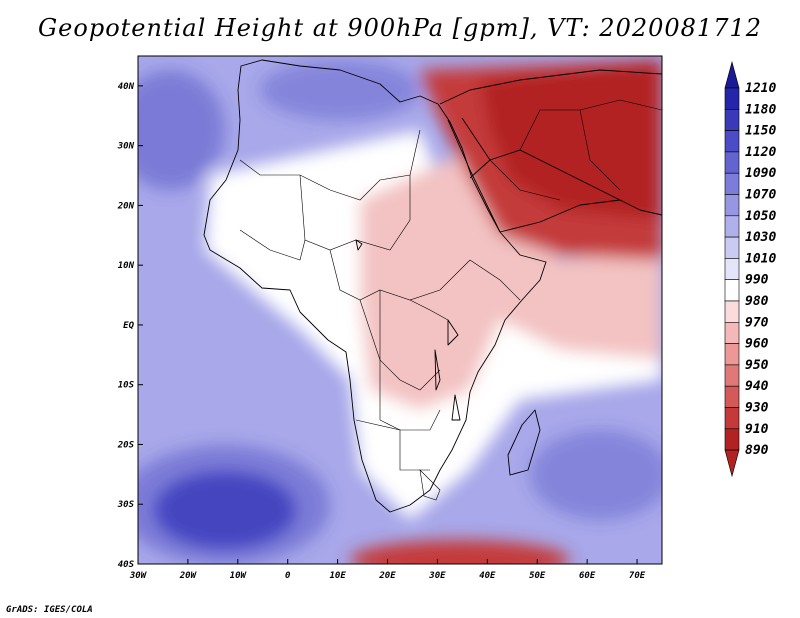 The image size is (800, 618). I want to click on east-africa-lakes, so click(447, 370).